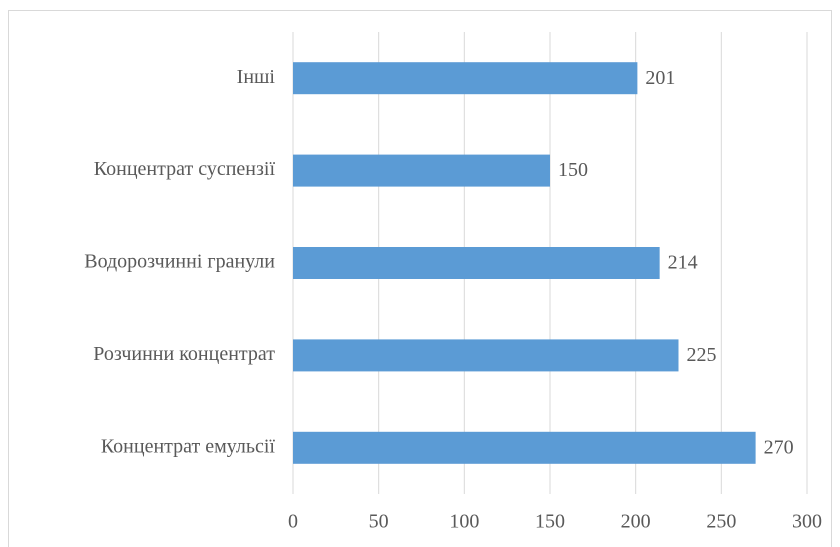 The image size is (840, 547). What do you see at coordinates (702, 355) in the screenshot?
I see `value-label: 225` at bounding box center [702, 355].